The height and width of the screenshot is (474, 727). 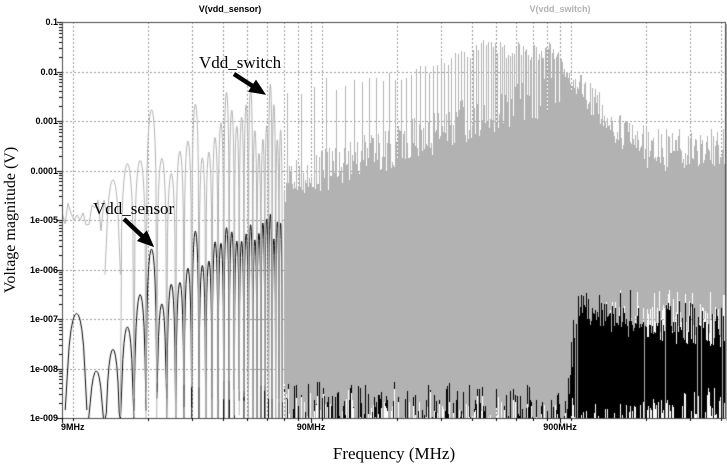 What do you see at coordinates (43, 220) in the screenshot?
I see `y-tick-label: 1e-005` at bounding box center [43, 220].